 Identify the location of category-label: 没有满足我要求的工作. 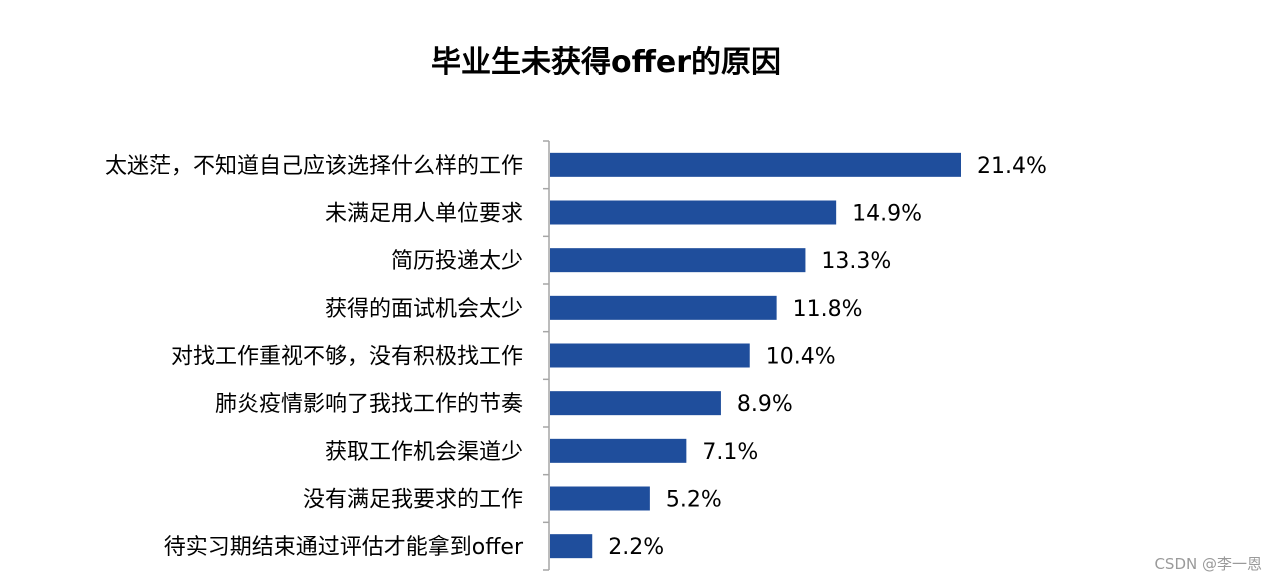
(413, 500).